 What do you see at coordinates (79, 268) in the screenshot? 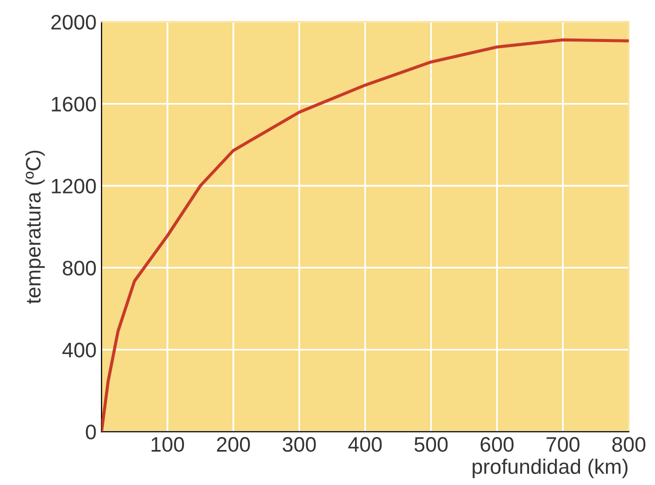
I see `y-tick-label: 800` at bounding box center [79, 268].